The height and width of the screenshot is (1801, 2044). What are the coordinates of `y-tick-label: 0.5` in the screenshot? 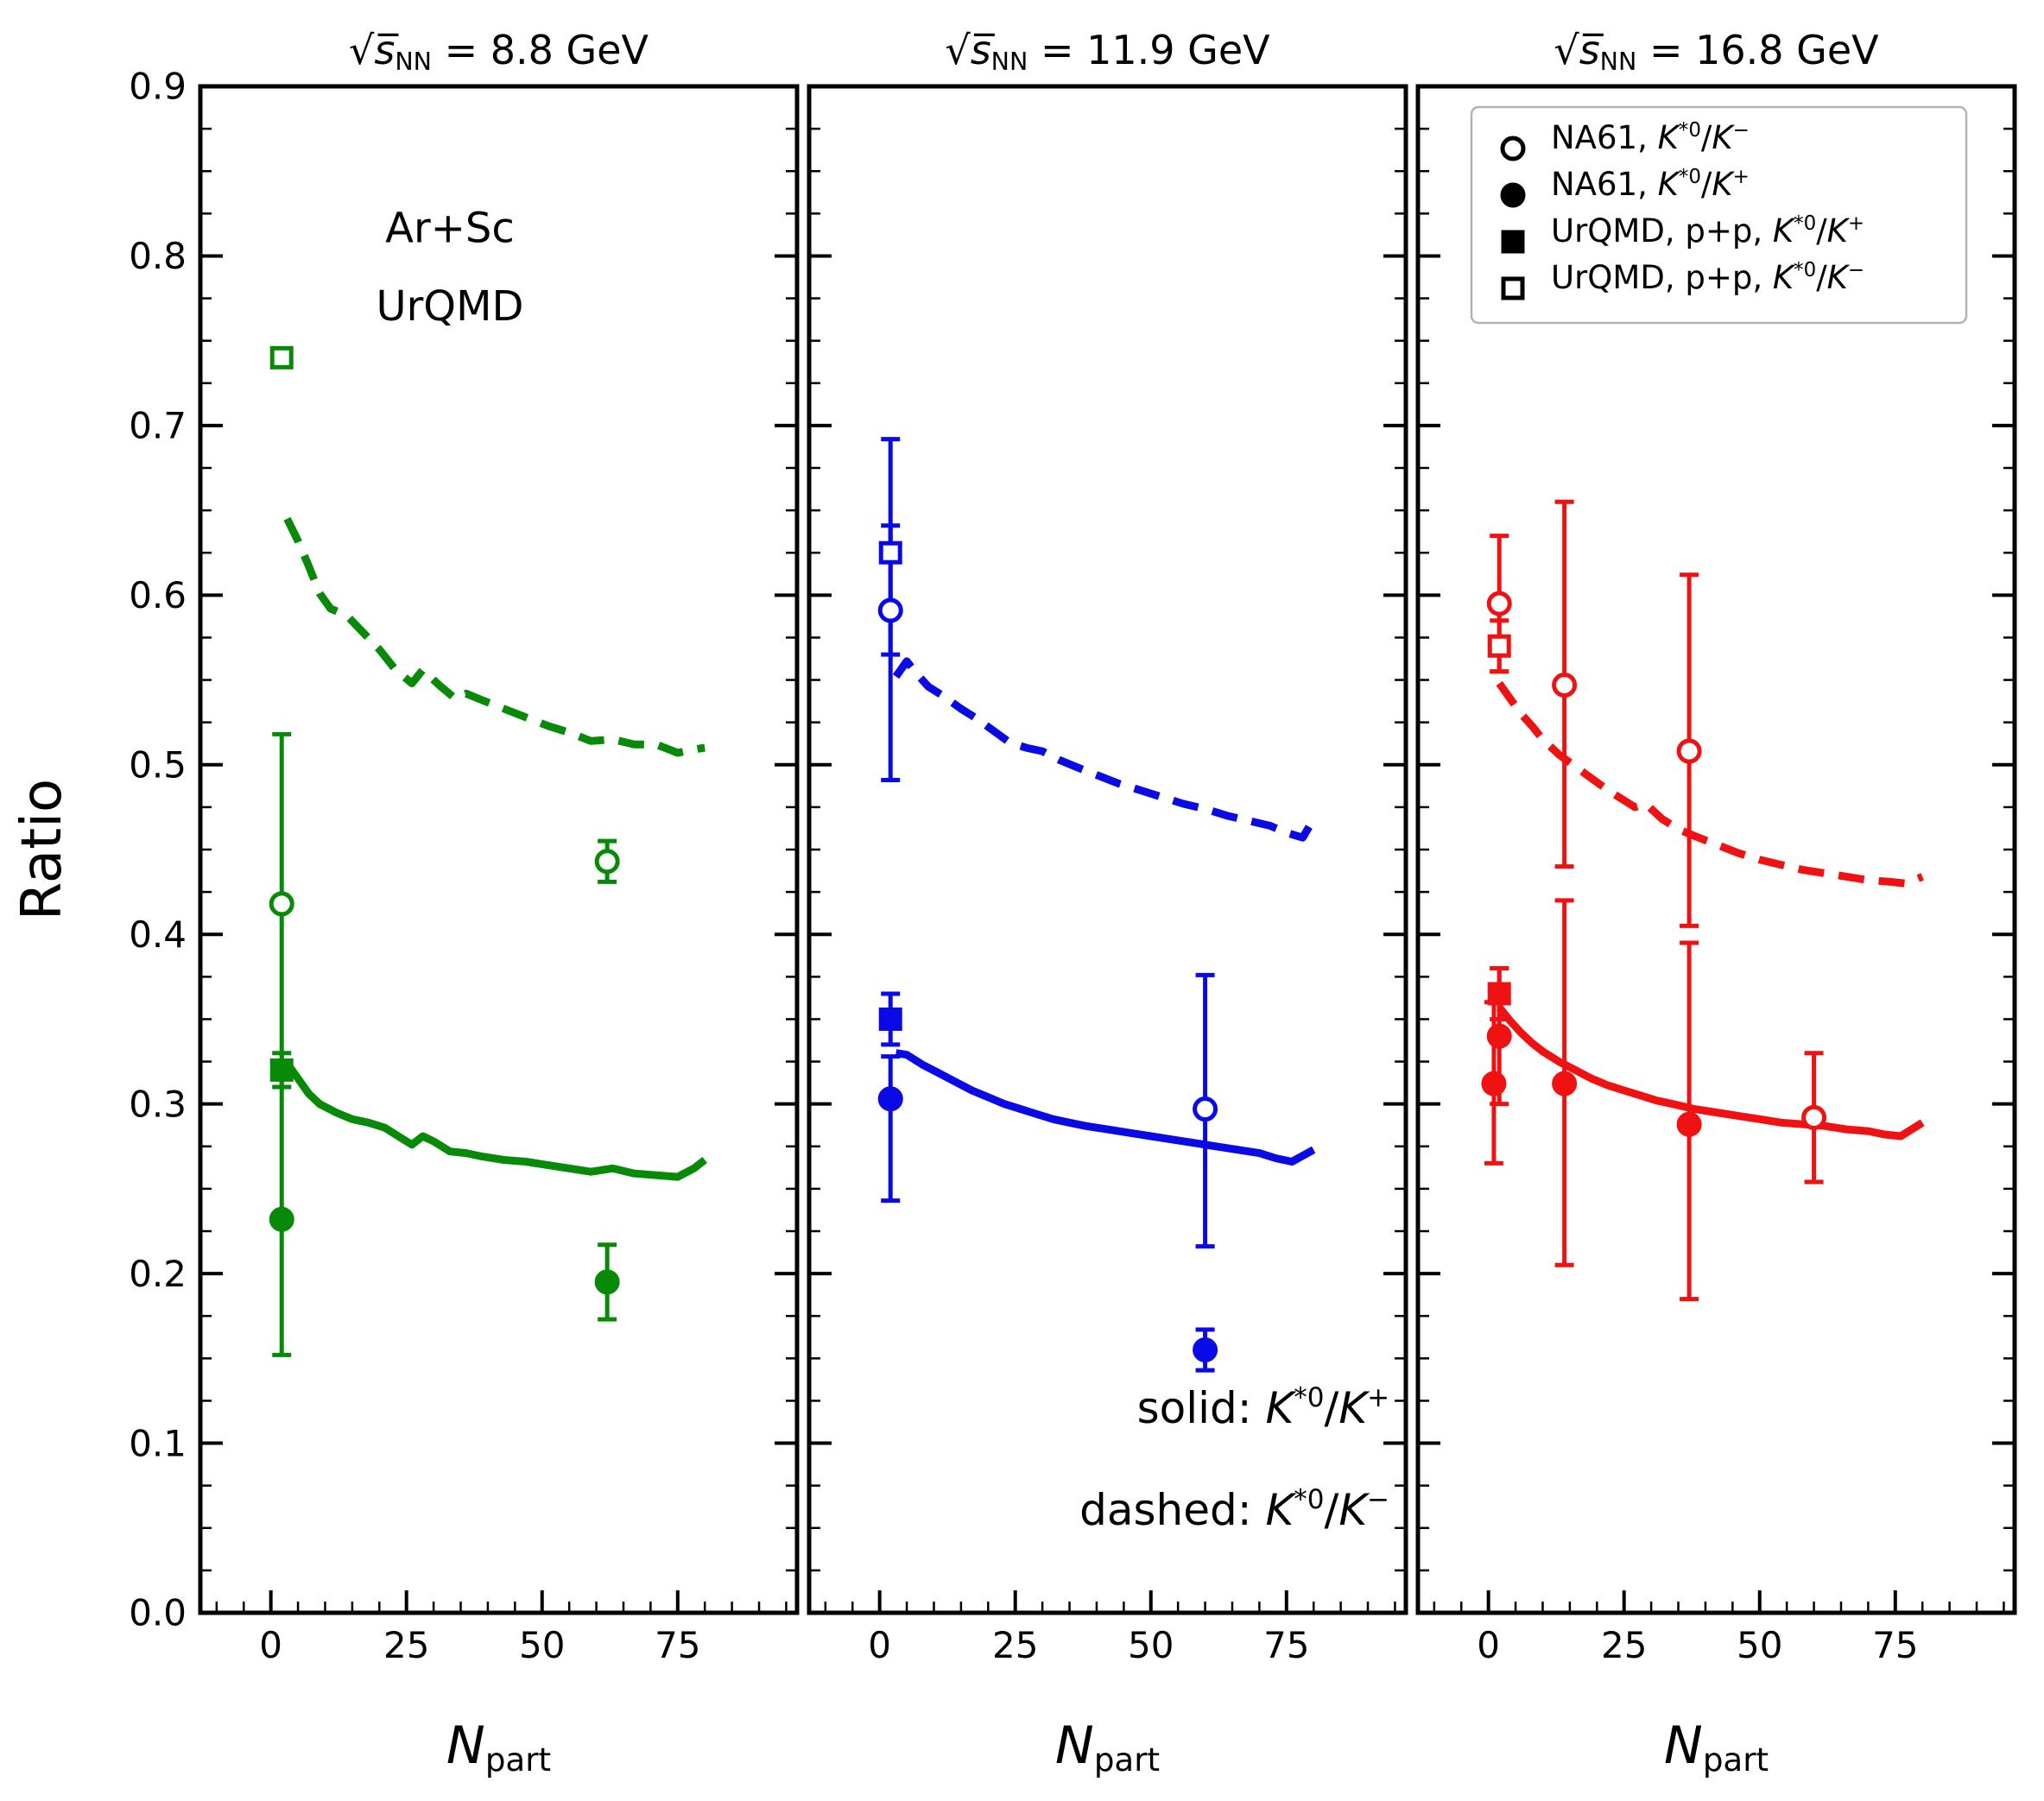 It's located at (158, 765).